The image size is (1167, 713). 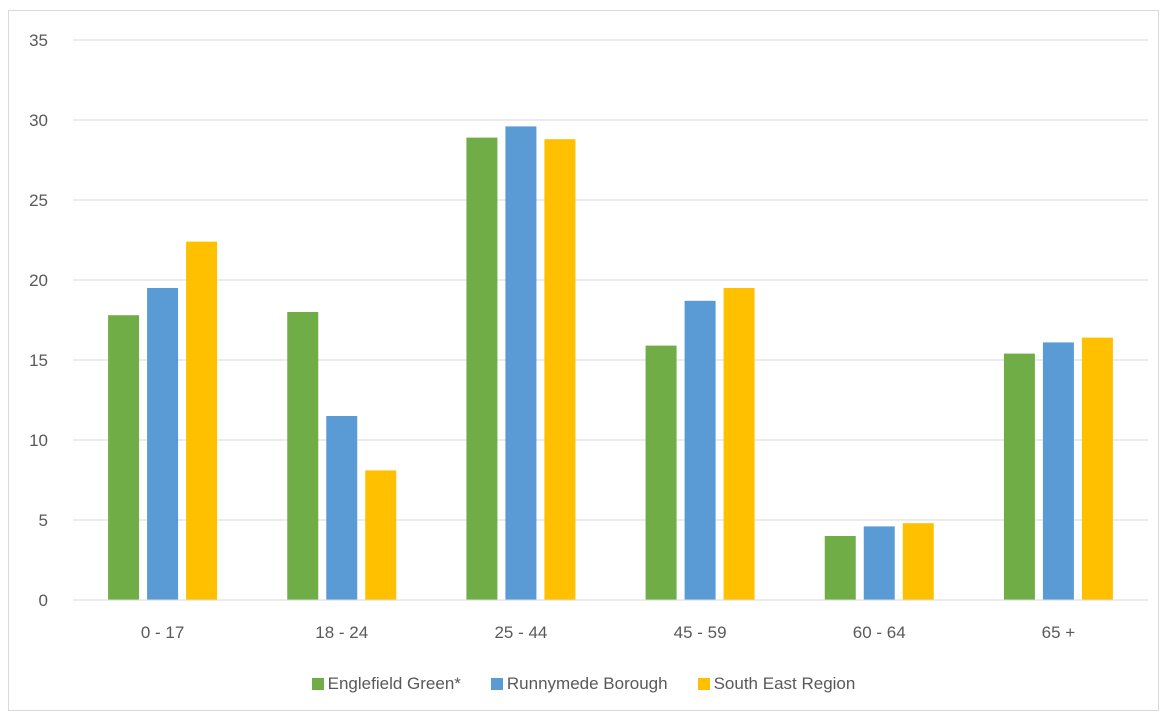 What do you see at coordinates (38, 360) in the screenshot?
I see `y-tick-label: 15` at bounding box center [38, 360].